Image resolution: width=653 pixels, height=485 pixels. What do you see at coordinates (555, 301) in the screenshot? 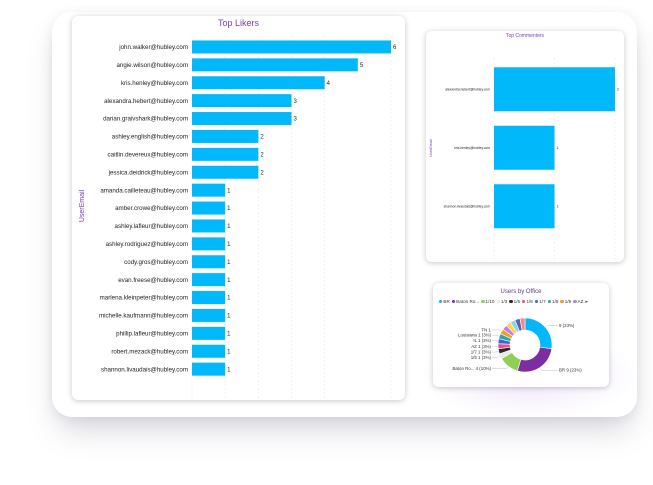
I see `legend-label: 1/8` at bounding box center [555, 301].